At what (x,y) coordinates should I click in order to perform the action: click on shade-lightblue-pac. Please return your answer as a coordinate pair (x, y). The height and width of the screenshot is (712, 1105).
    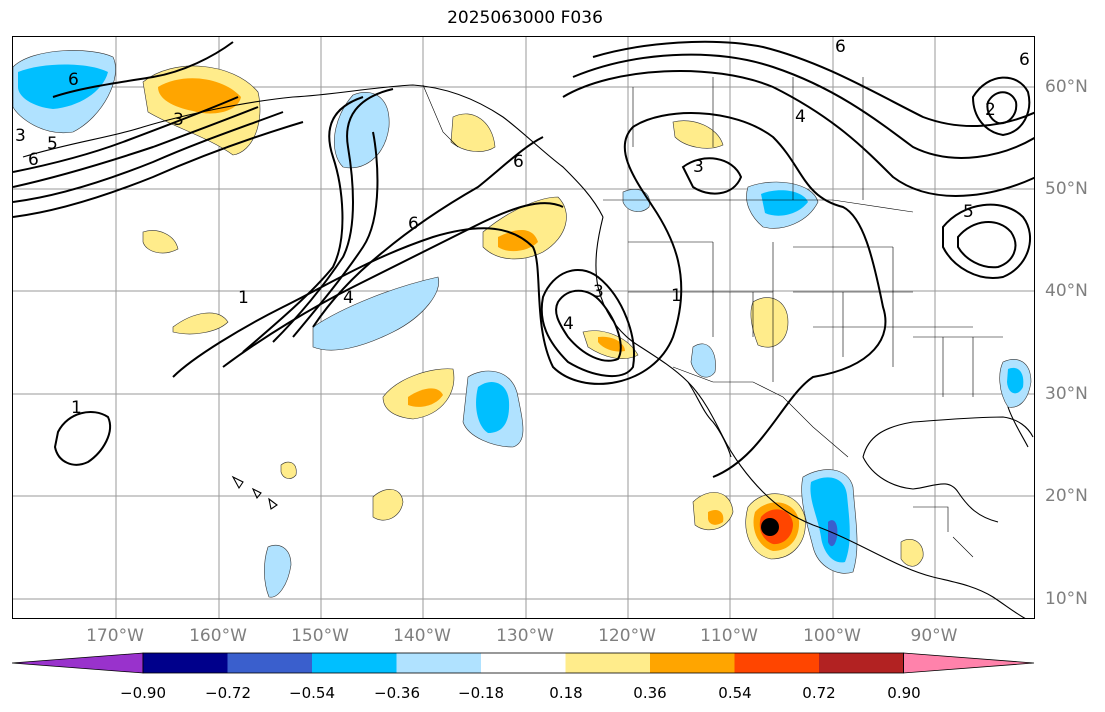
    Looking at the image, I should click on (376, 313).